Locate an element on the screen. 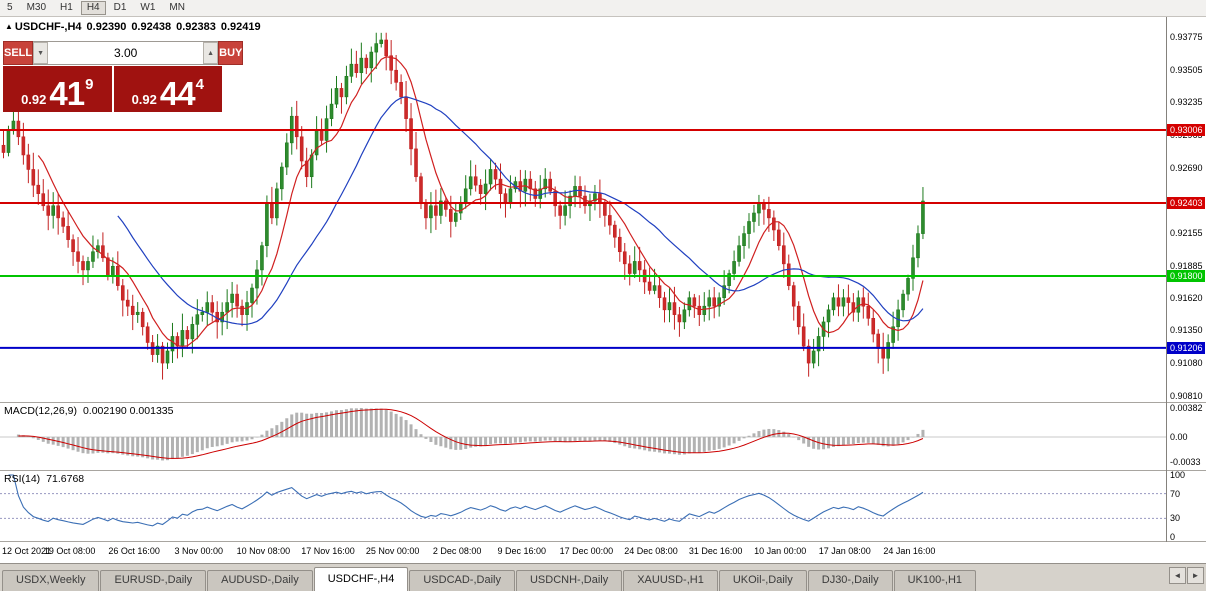  chart-ohlc-header: ▲ USDCHF-,H4 0.92390 0.92438 0.92383 0.92419 is located at coordinates (135, 27).